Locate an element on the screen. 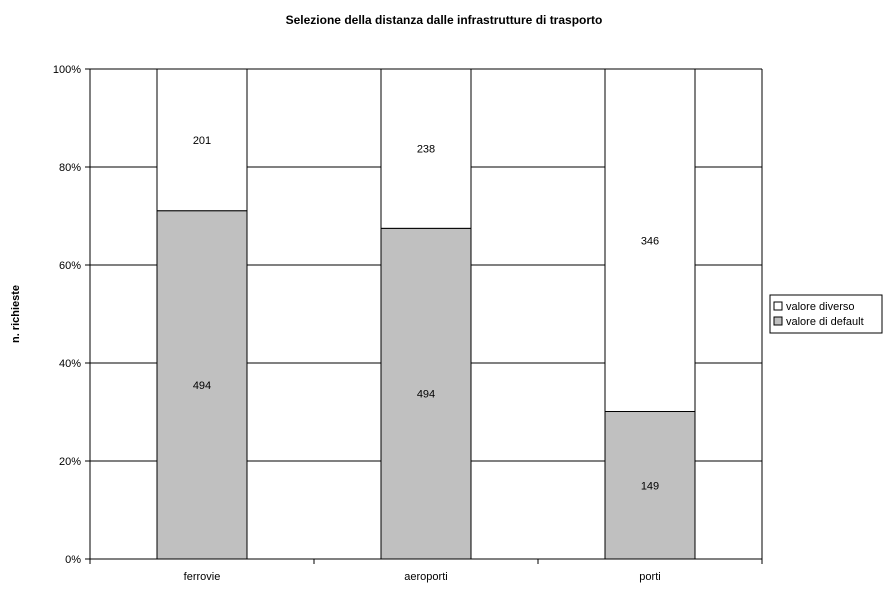  category-label: porti is located at coordinates (649, 577).